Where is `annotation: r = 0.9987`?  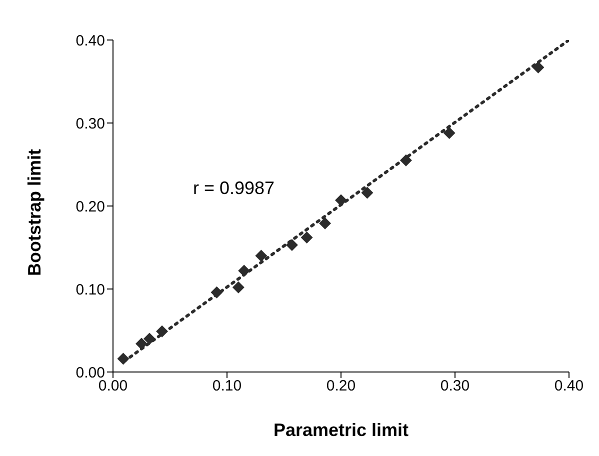
annotation: r = 0.9987 is located at coordinates (234, 188).